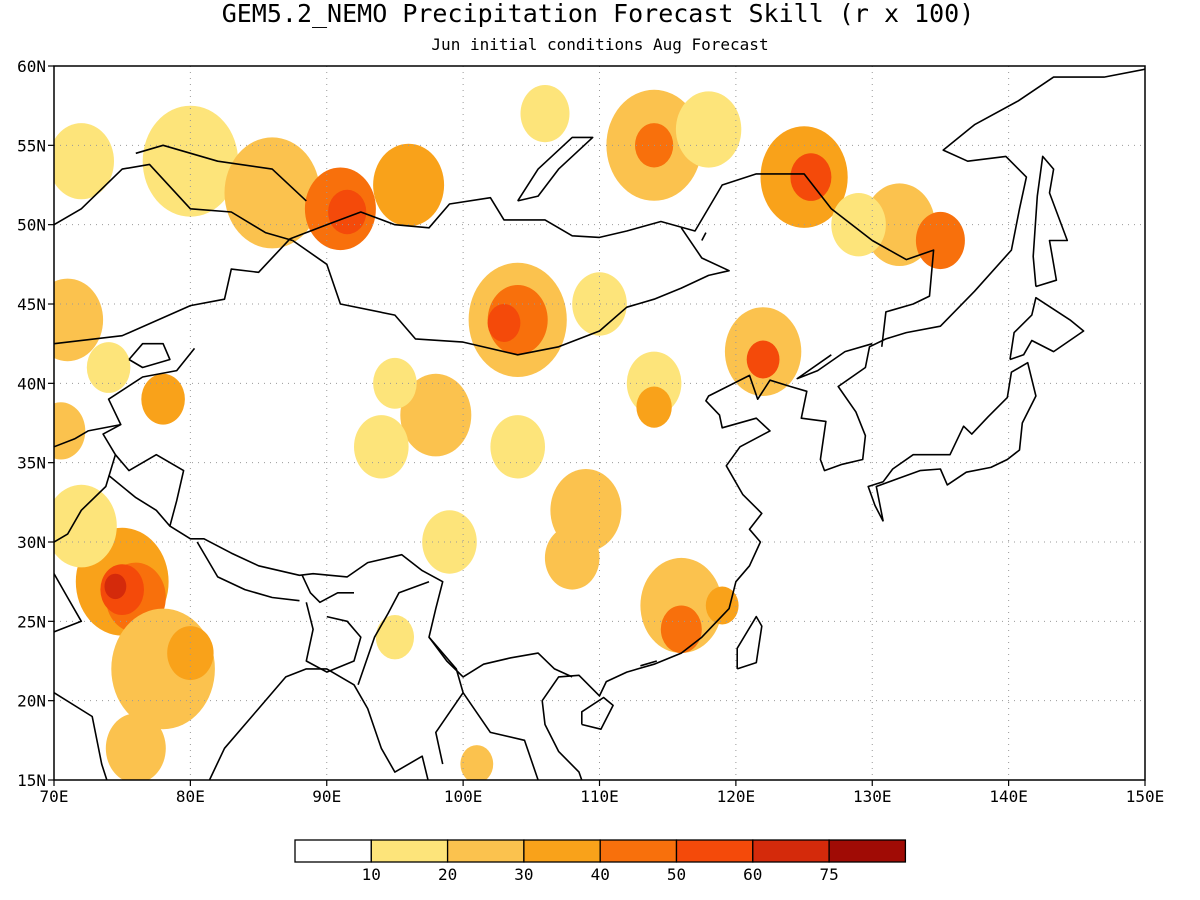  I want to click on colorbar-label: 30, so click(523, 874).